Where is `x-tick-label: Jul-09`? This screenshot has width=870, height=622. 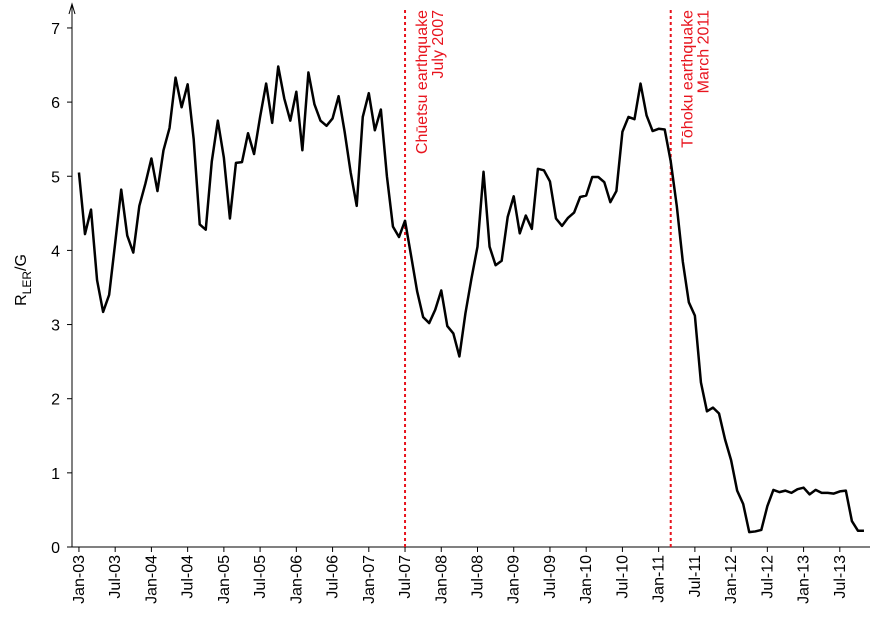 x-tick-label: Jul-09 is located at coordinates (550, 577).